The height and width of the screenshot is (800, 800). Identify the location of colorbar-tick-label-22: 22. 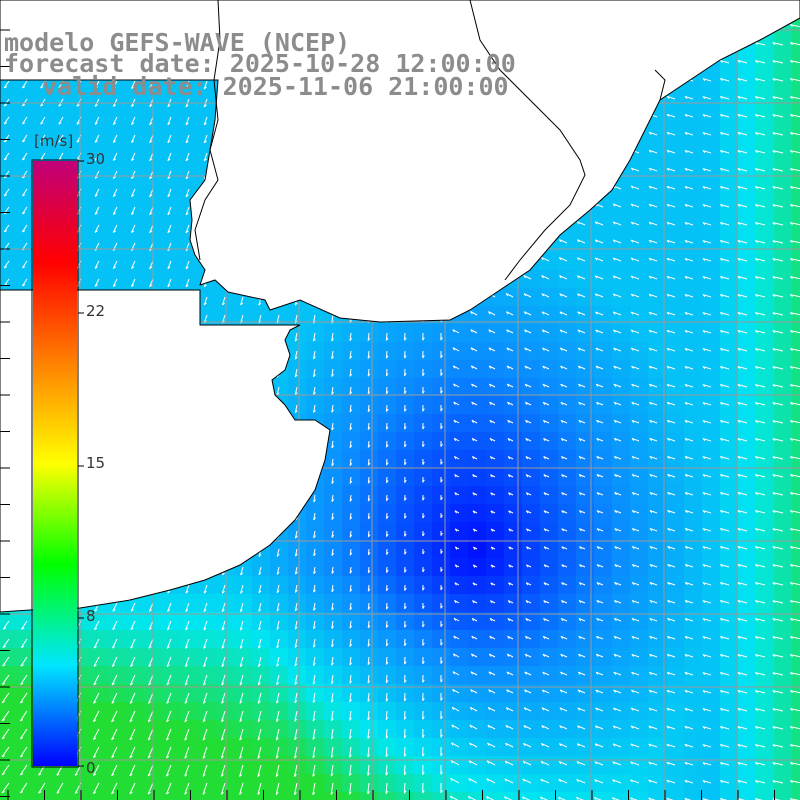
(96, 311).